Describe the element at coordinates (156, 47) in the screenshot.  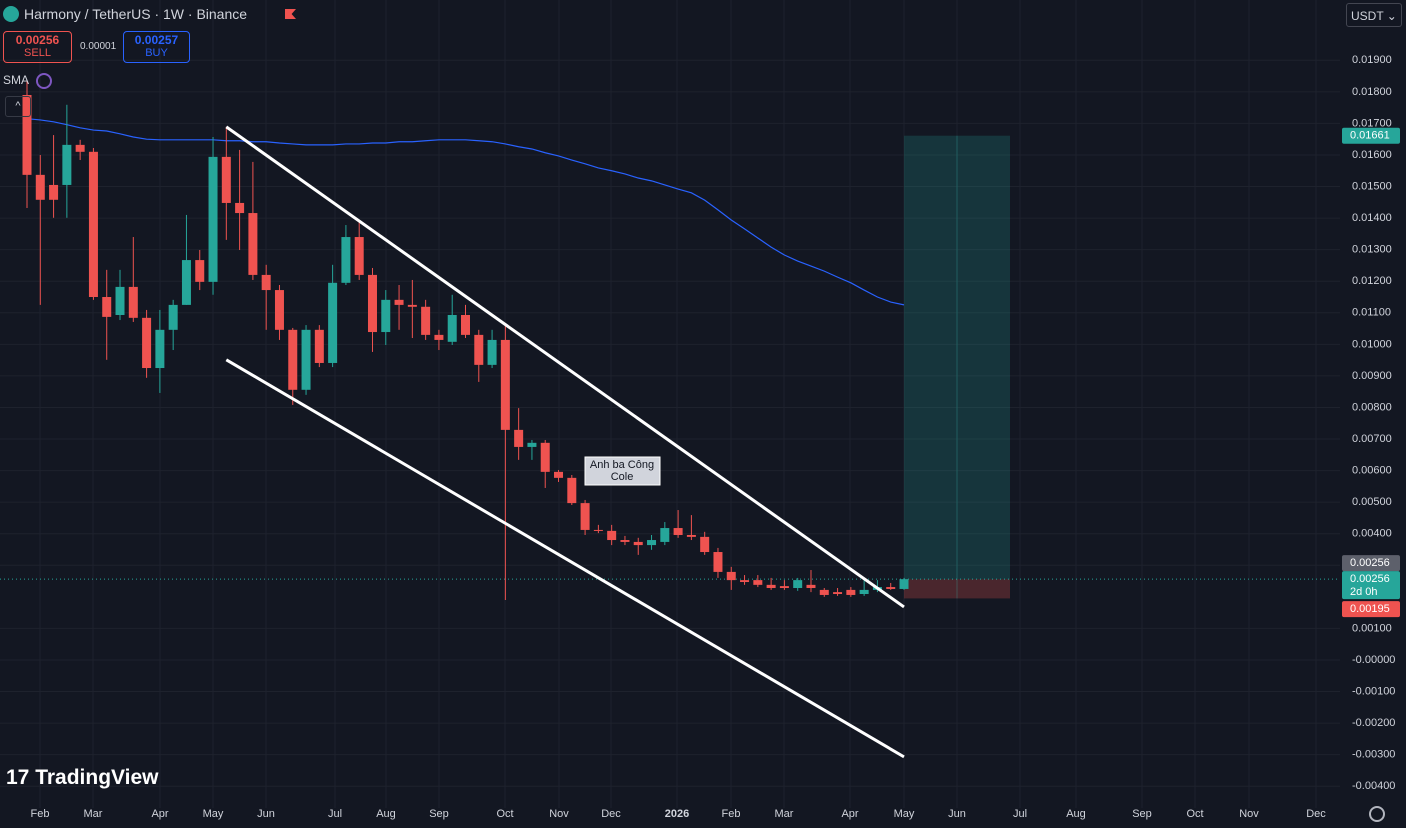
I see `buy-button: 0.00257 BUY` at that location.